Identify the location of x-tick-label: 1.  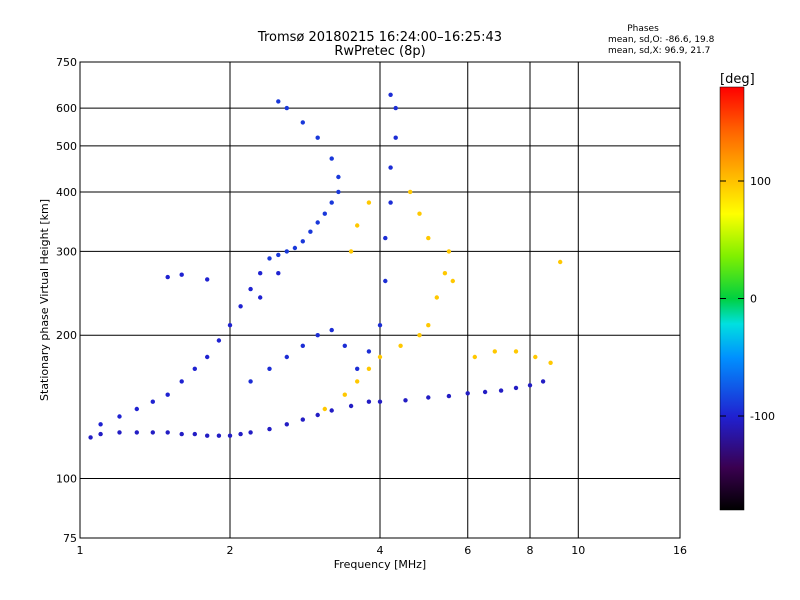
(80, 550).